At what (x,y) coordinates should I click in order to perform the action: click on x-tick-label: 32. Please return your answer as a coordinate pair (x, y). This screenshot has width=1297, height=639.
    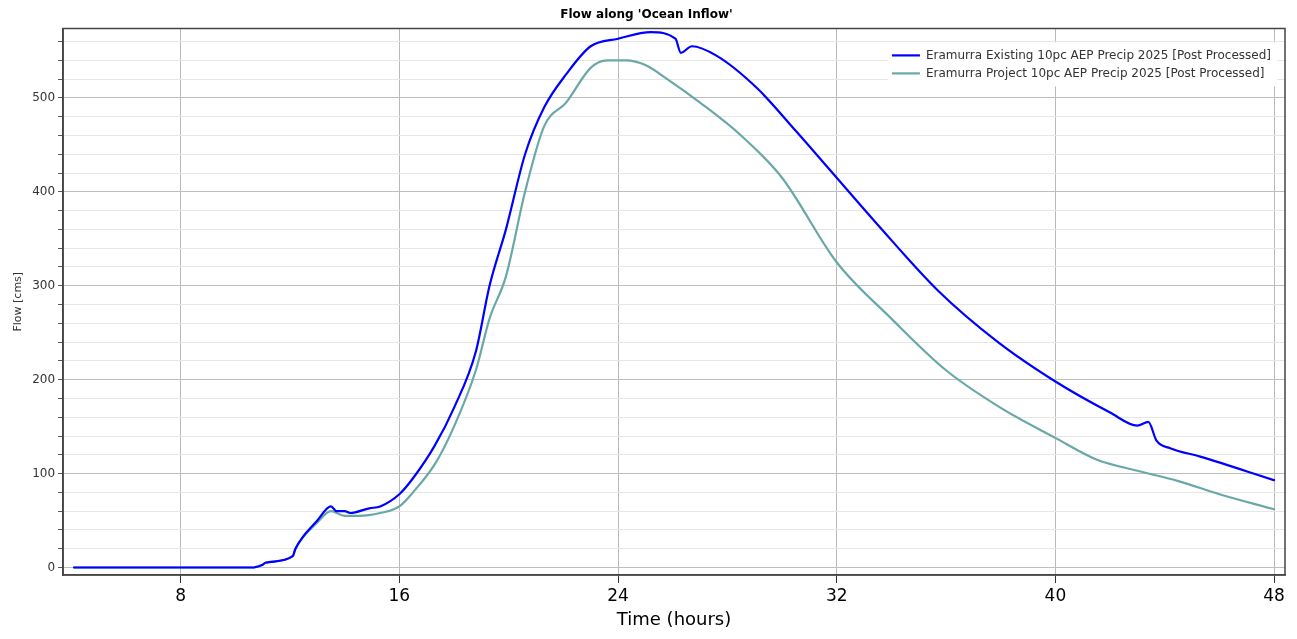
    Looking at the image, I should click on (836, 594).